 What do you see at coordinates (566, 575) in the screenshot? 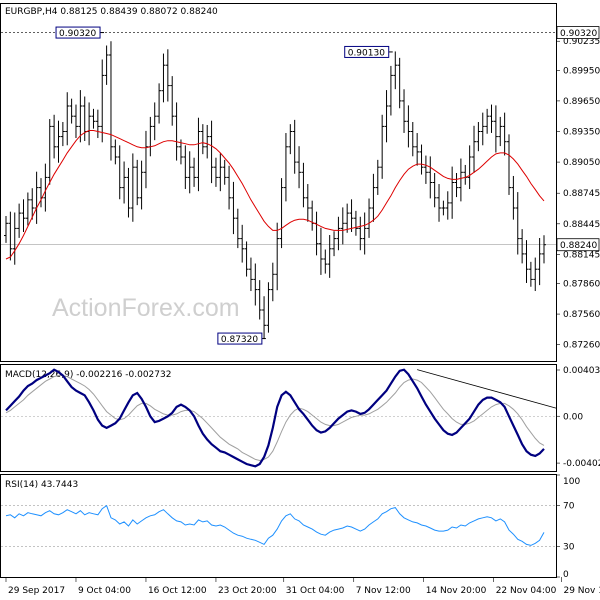
I see `rsi-tick-label: 0` at bounding box center [566, 575].